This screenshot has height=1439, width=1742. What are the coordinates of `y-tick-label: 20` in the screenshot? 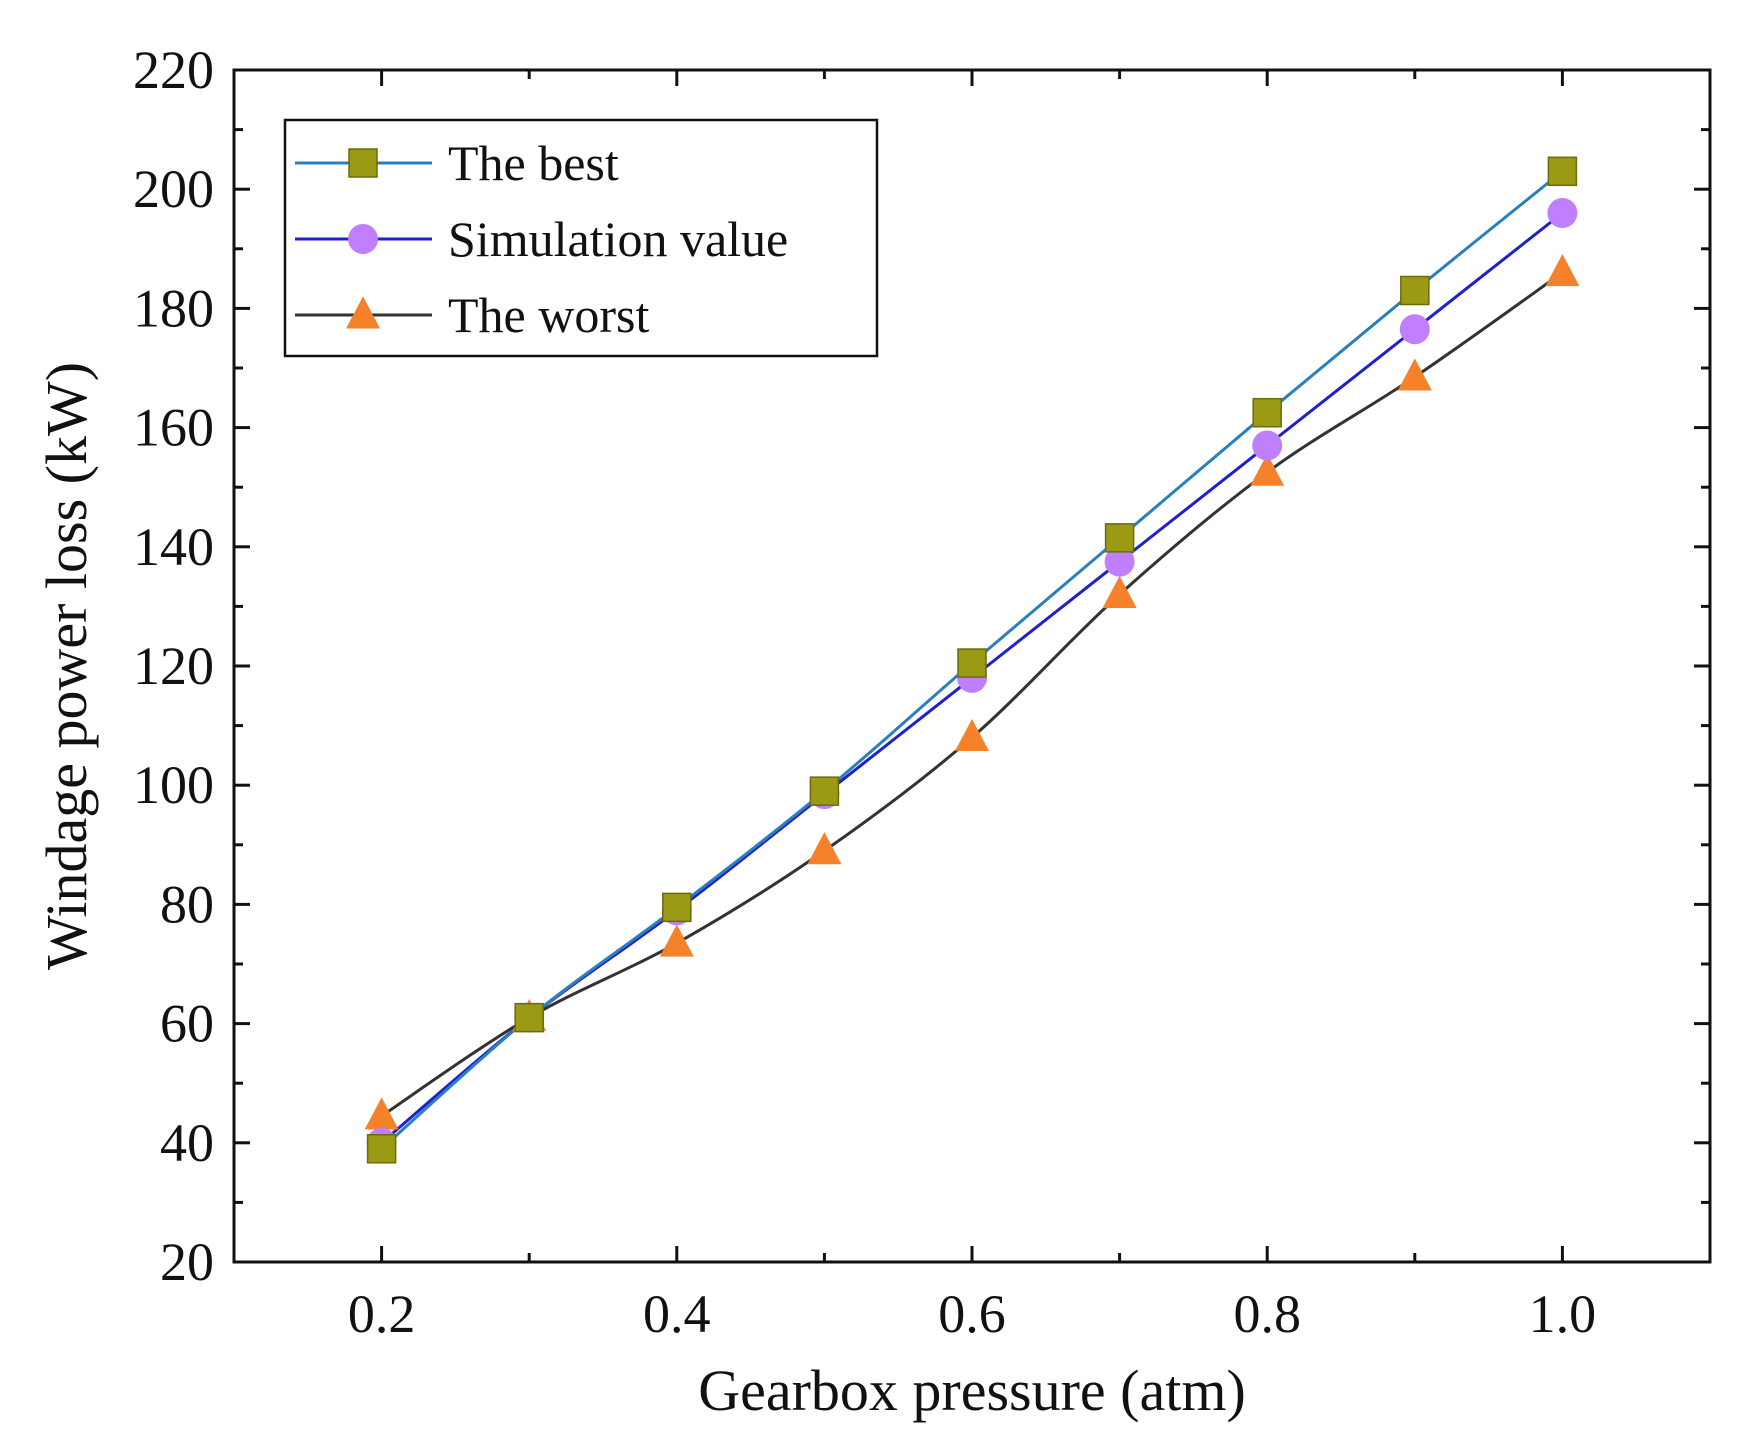 It's located at (187, 1262).